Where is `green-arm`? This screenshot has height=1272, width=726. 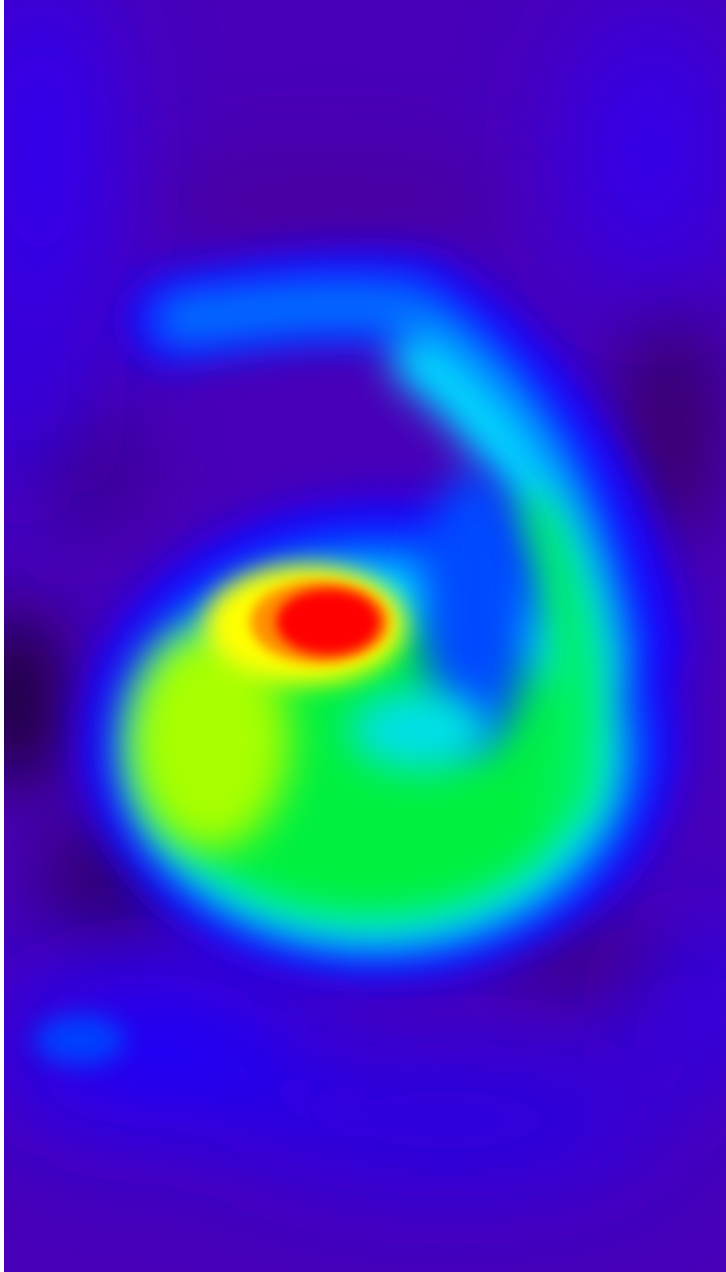
green-arm is located at coordinates (554, 660).